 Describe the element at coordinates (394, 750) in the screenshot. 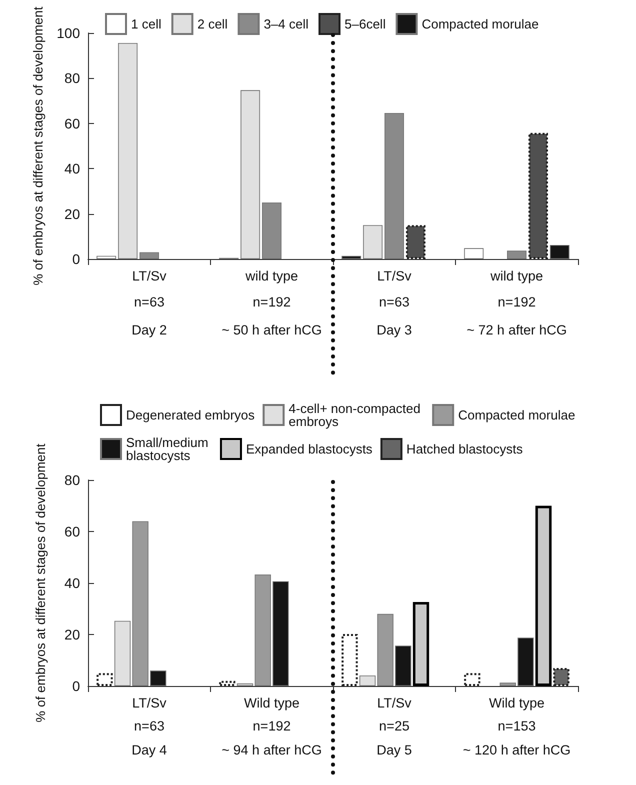

I see `text: Day 5` at that location.